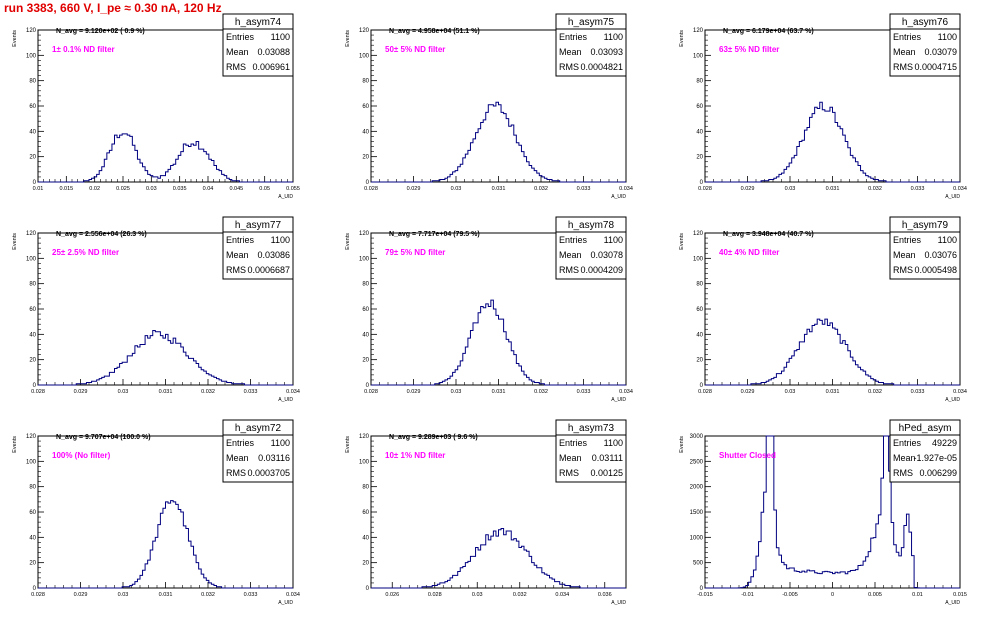  Describe the element at coordinates (236, 189) in the screenshot. I see `x-tick-label: 0.045` at that location.